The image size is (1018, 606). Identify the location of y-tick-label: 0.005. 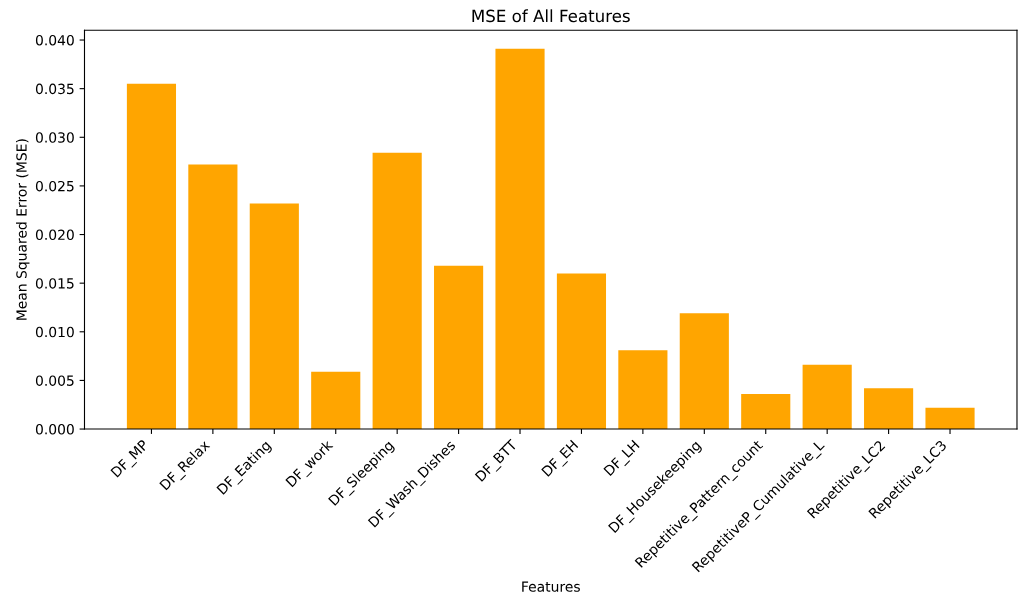
(54, 380).